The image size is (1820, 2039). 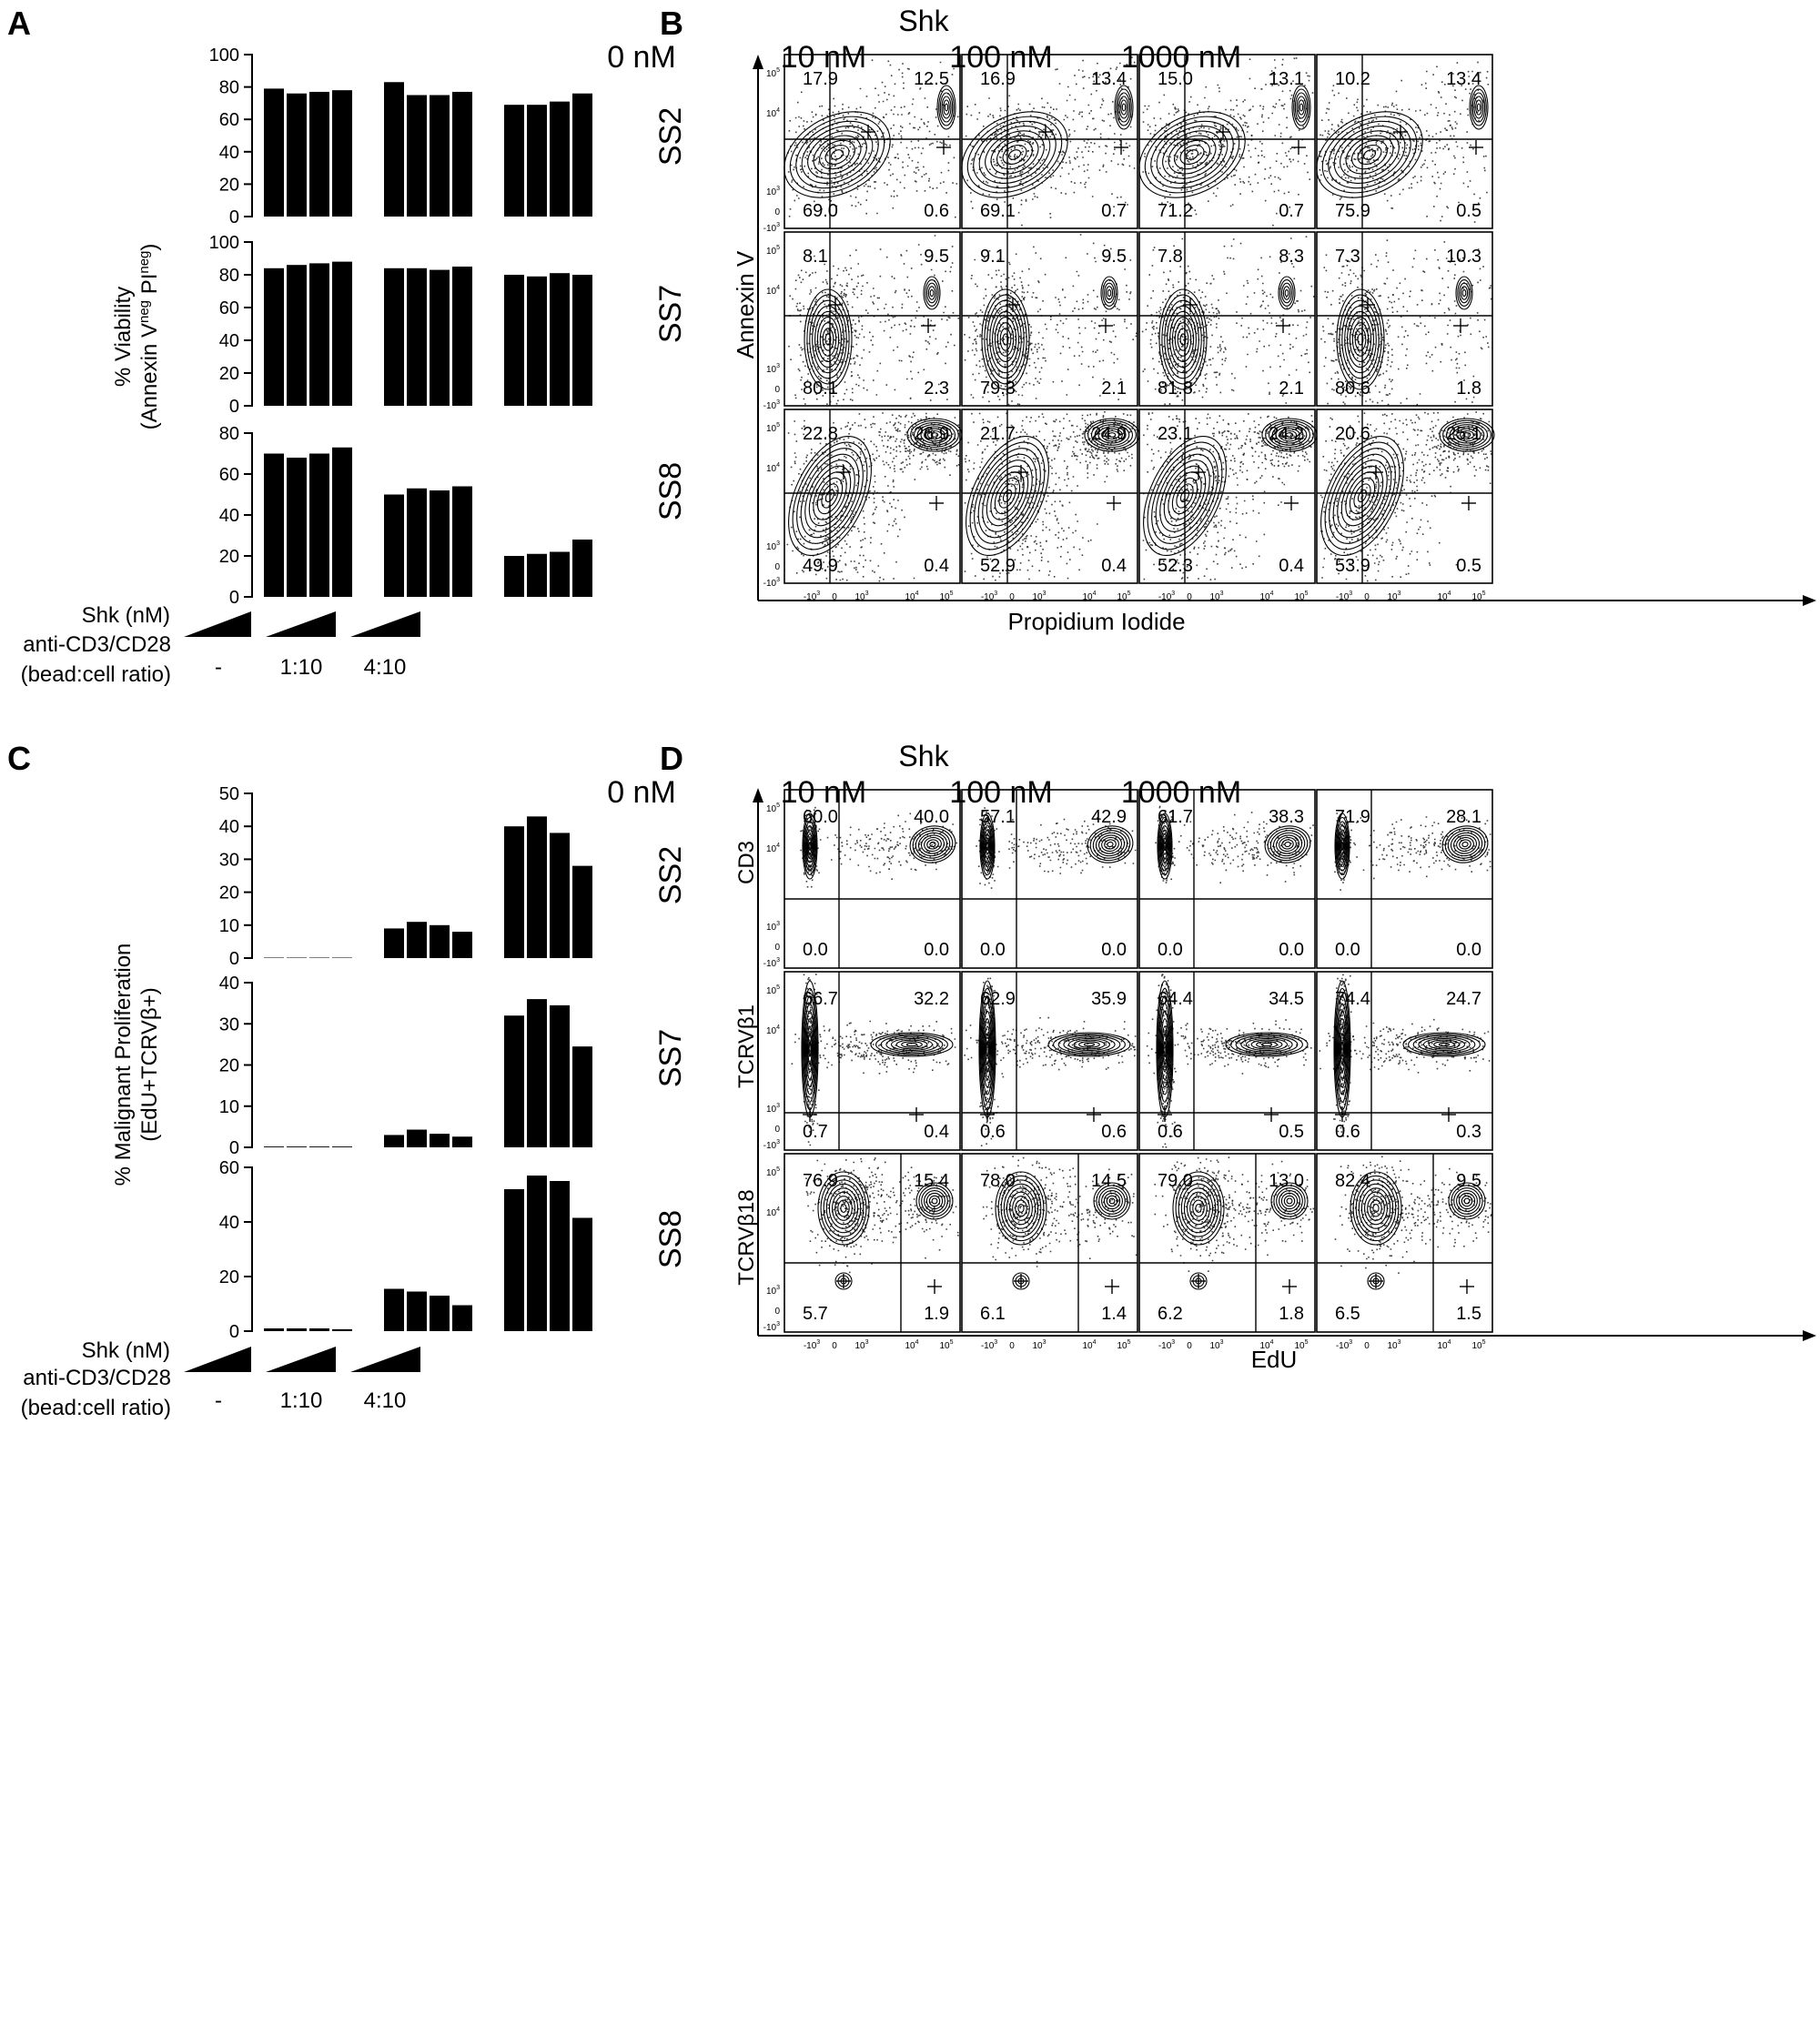 What do you see at coordinates (773, 428) in the screenshot?
I see `flow-y-tick-label: 10⁵` at bounding box center [773, 428].